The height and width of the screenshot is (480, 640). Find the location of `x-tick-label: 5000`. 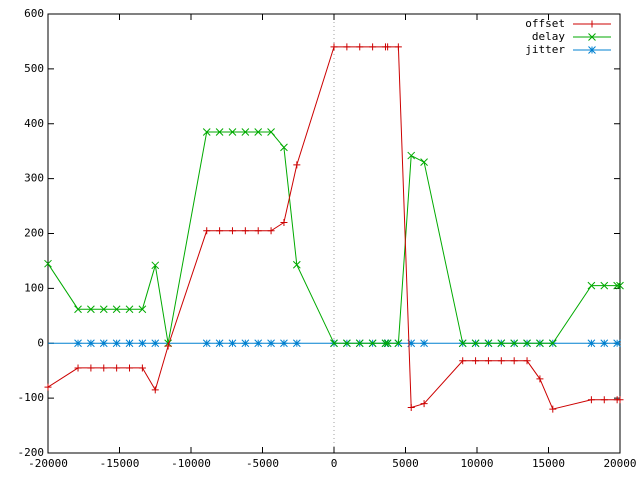

x-tick-label: 5000 is located at coordinates (405, 463).